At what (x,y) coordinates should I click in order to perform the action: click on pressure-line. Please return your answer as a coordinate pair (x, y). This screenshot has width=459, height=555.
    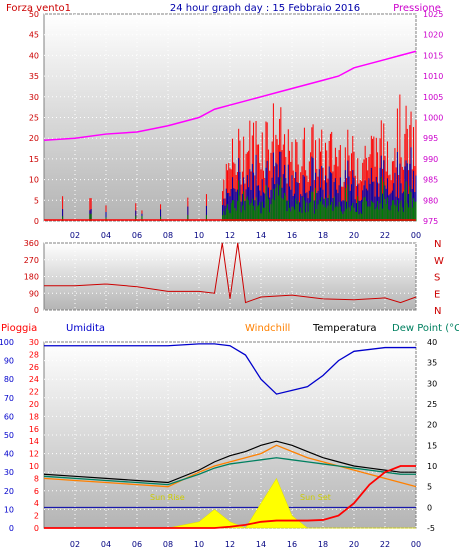
    Looking at the image, I should click on (230, 96).